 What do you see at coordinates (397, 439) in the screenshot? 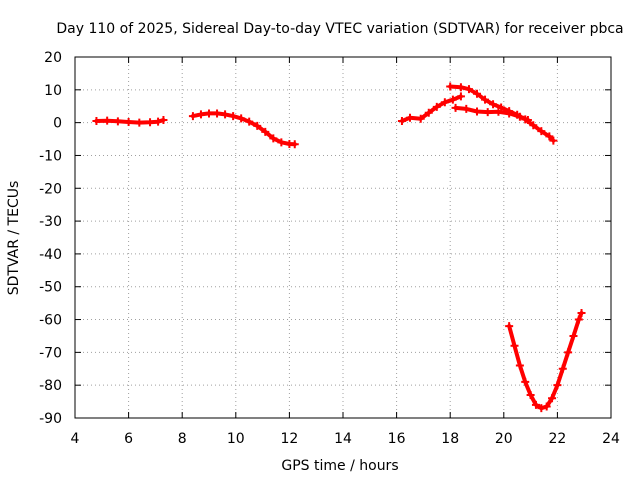
I see `x-tick-label: 16` at bounding box center [397, 439].